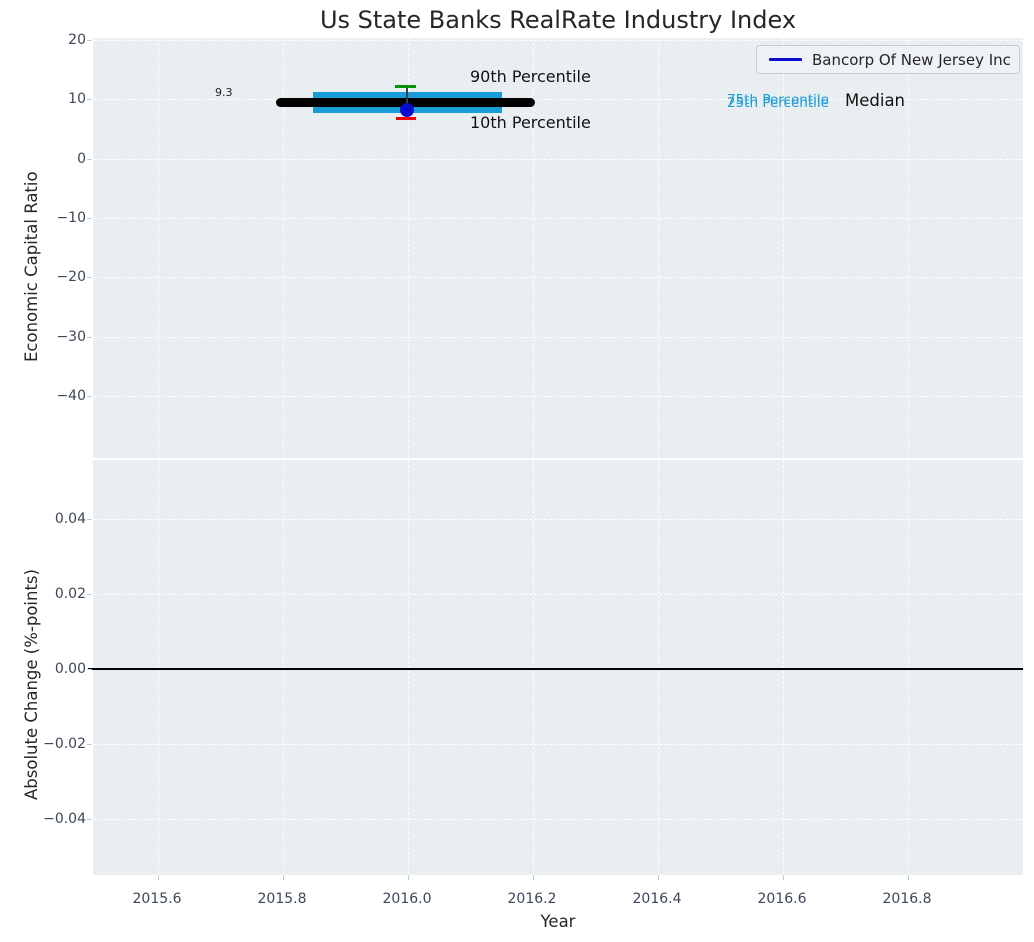 The height and width of the screenshot is (942, 1034). What do you see at coordinates (71, 277) in the screenshot?
I see `top-ytick-label: −20` at bounding box center [71, 277].